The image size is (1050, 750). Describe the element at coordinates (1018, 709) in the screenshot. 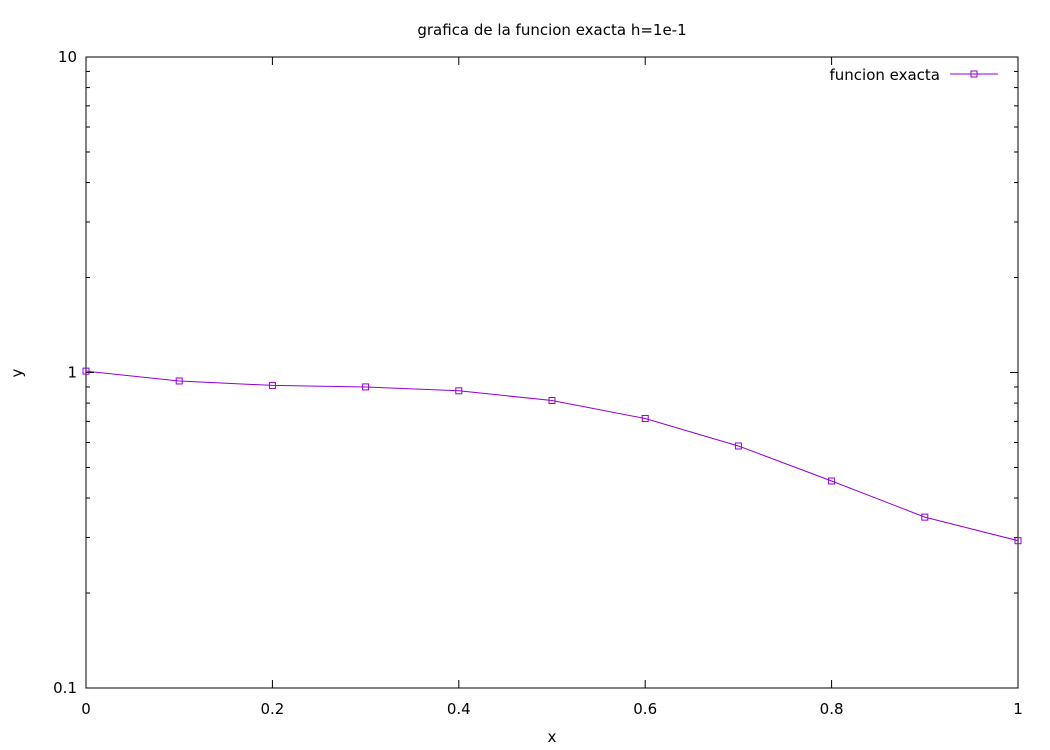

I see `x-tick-label: 1` at that location.